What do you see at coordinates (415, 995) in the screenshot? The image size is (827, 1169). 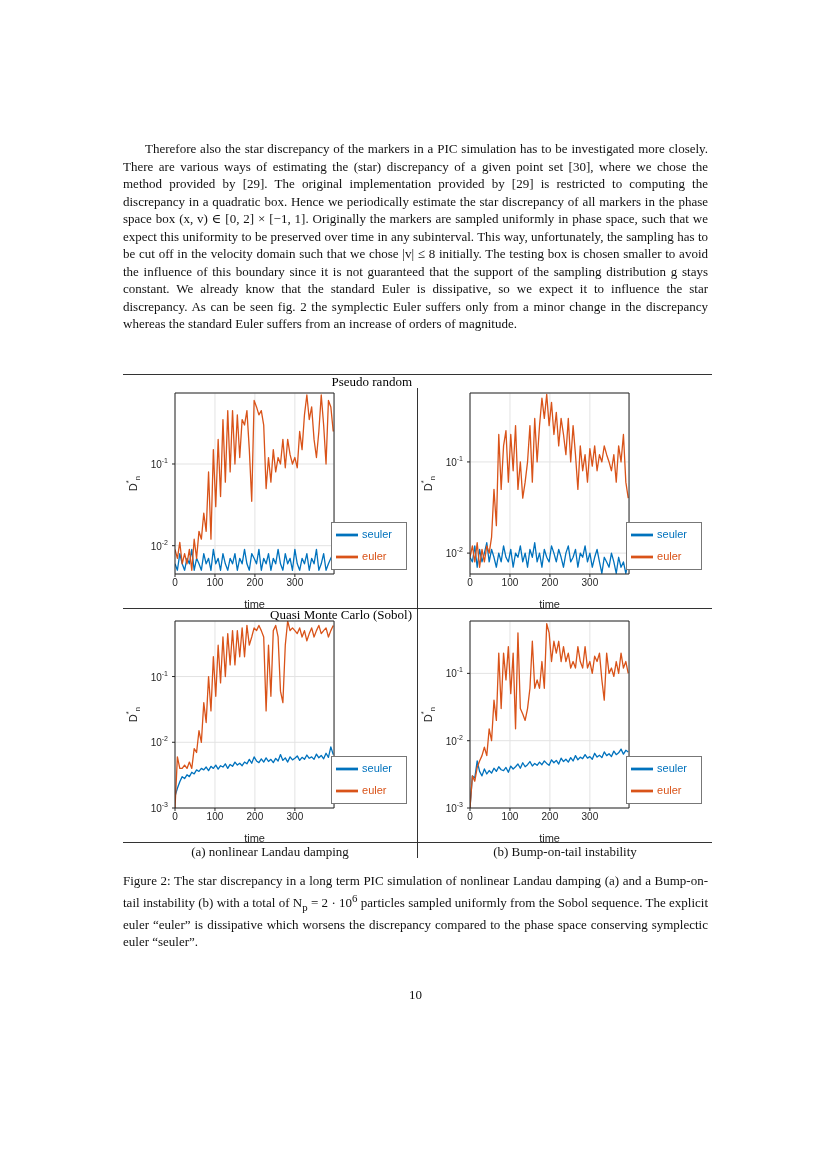 I see `text: 10` at bounding box center [415, 995].